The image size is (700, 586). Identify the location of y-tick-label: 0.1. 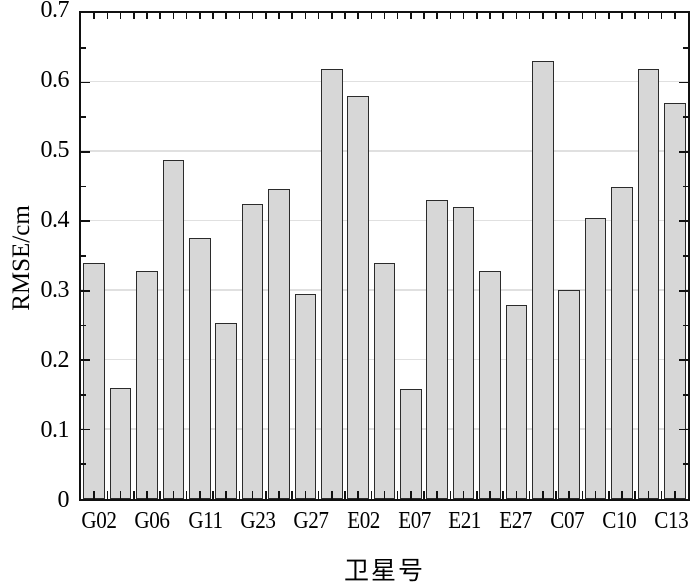
(55, 429).